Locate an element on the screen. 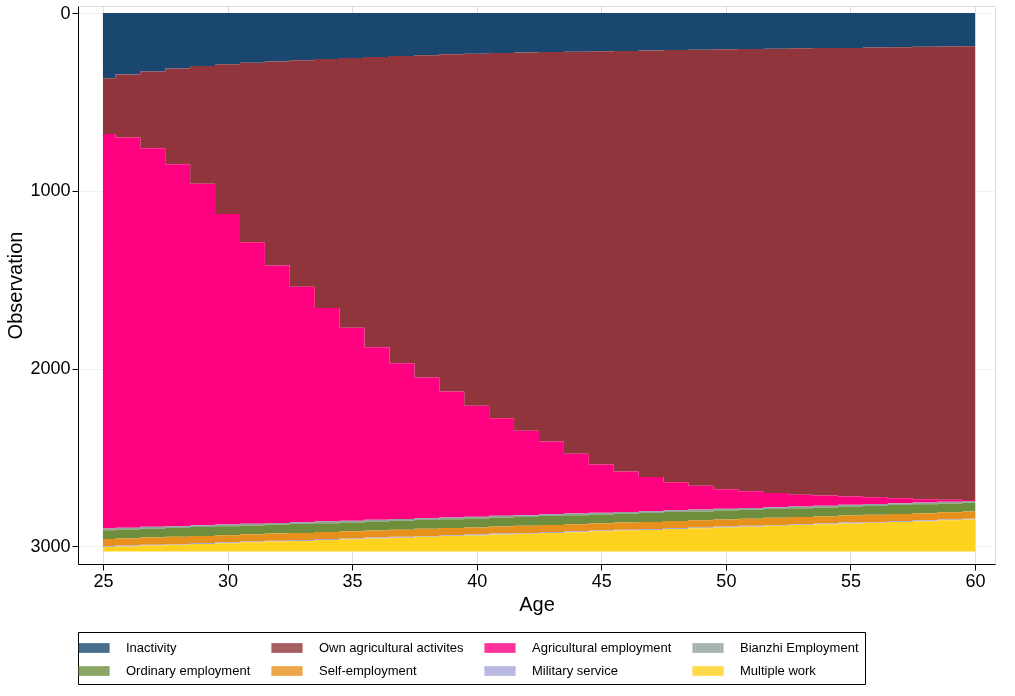 The image size is (1015, 696). legend-label: Bianzhi Employment is located at coordinates (799, 647).